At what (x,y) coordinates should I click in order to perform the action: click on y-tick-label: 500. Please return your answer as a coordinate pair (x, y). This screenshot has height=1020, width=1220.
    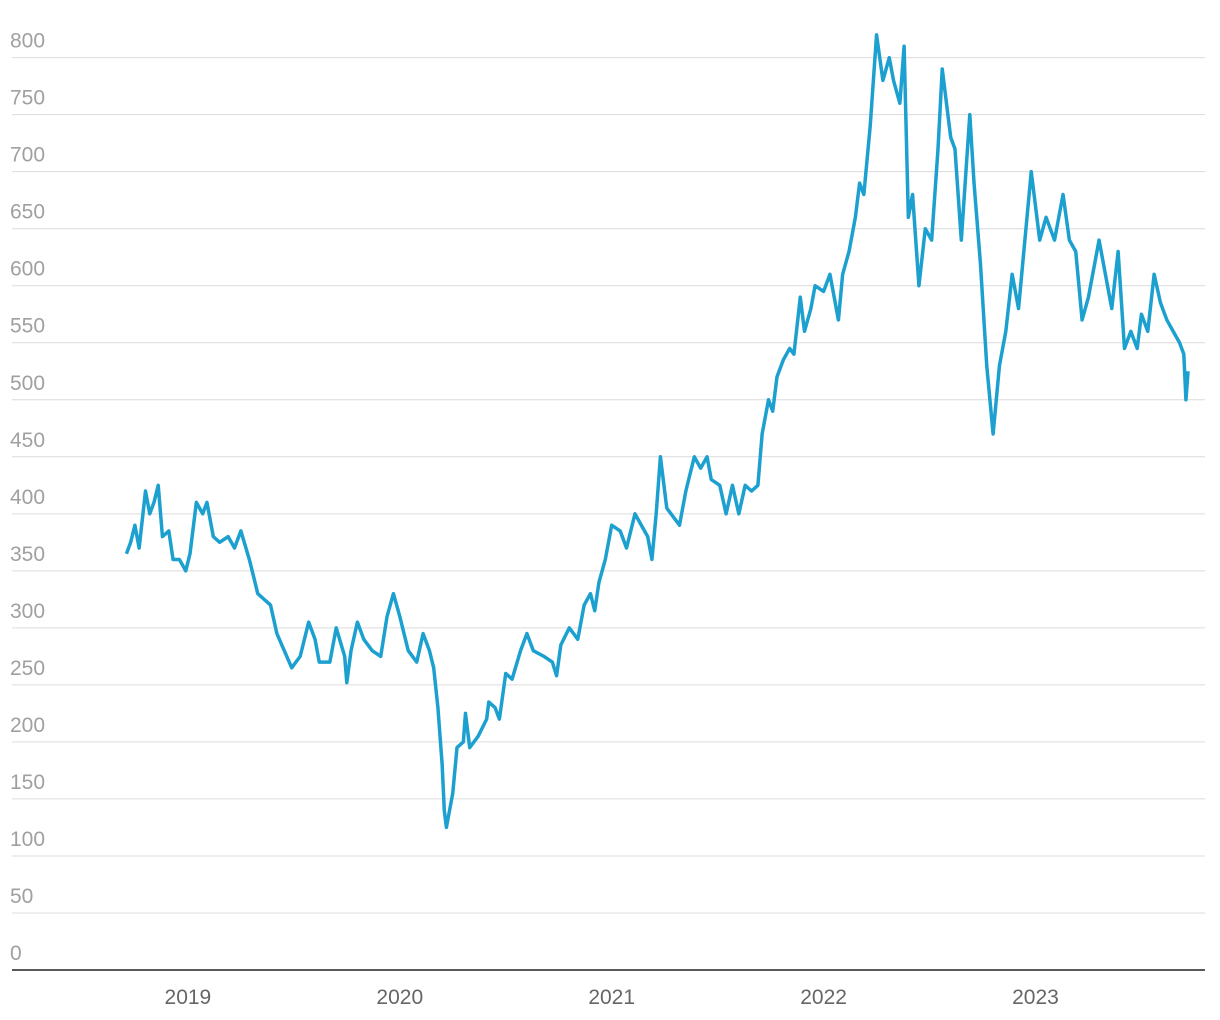
    Looking at the image, I should click on (27, 383).